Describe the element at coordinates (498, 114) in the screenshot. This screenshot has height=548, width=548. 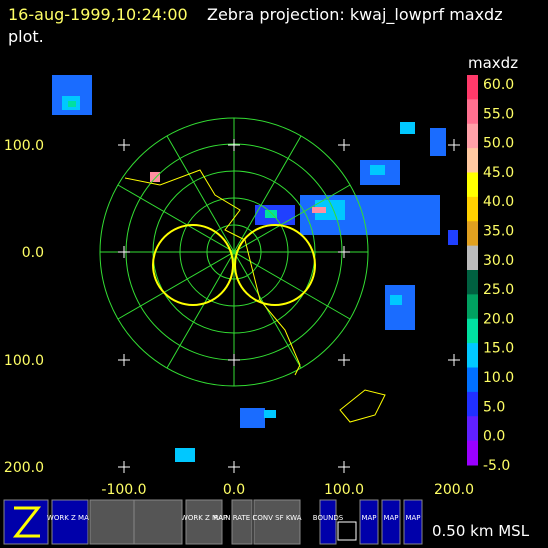
I see `colorbar-label: 55.0` at that location.